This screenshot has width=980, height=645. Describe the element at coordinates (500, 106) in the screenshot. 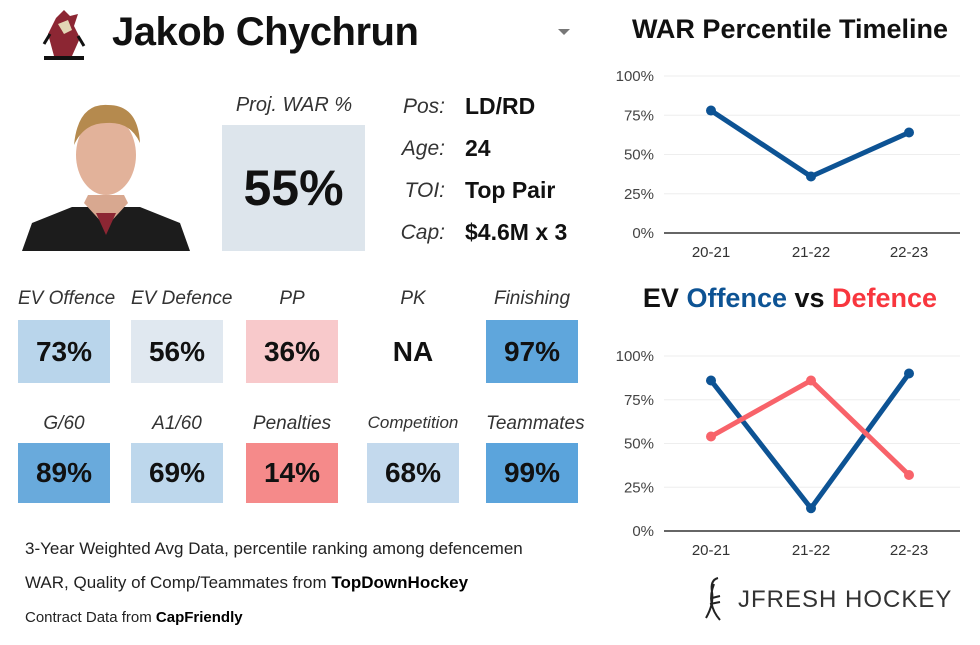

I see `info-value-pos: LD/RD` at that location.